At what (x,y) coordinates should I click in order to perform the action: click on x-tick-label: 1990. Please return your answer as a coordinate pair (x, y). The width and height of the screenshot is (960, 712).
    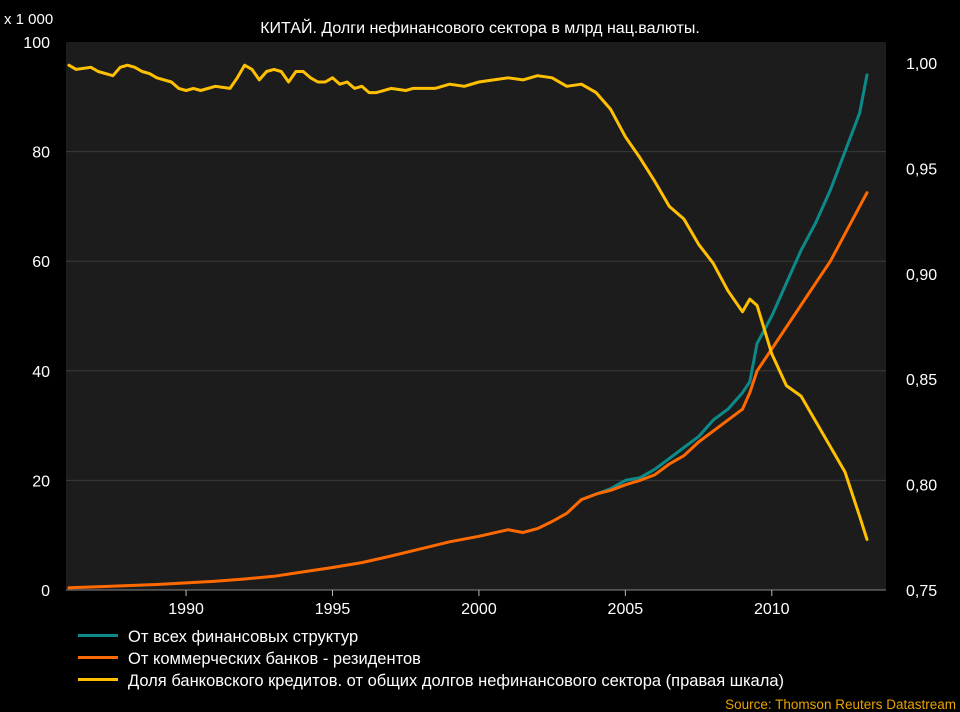
    Looking at the image, I should click on (186, 609).